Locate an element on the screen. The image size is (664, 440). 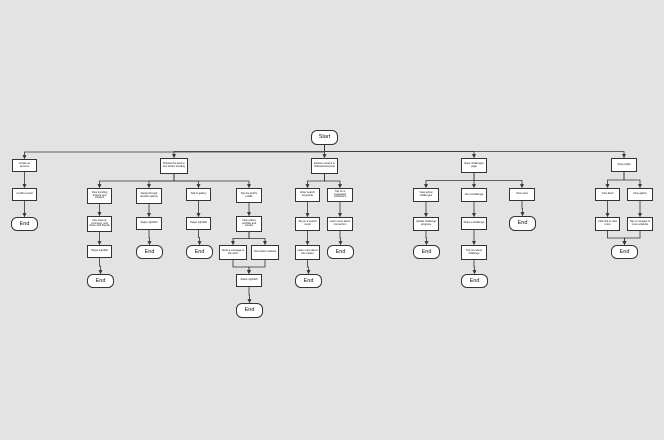
process-node-d3: View rules is located at coordinates (522, 194).